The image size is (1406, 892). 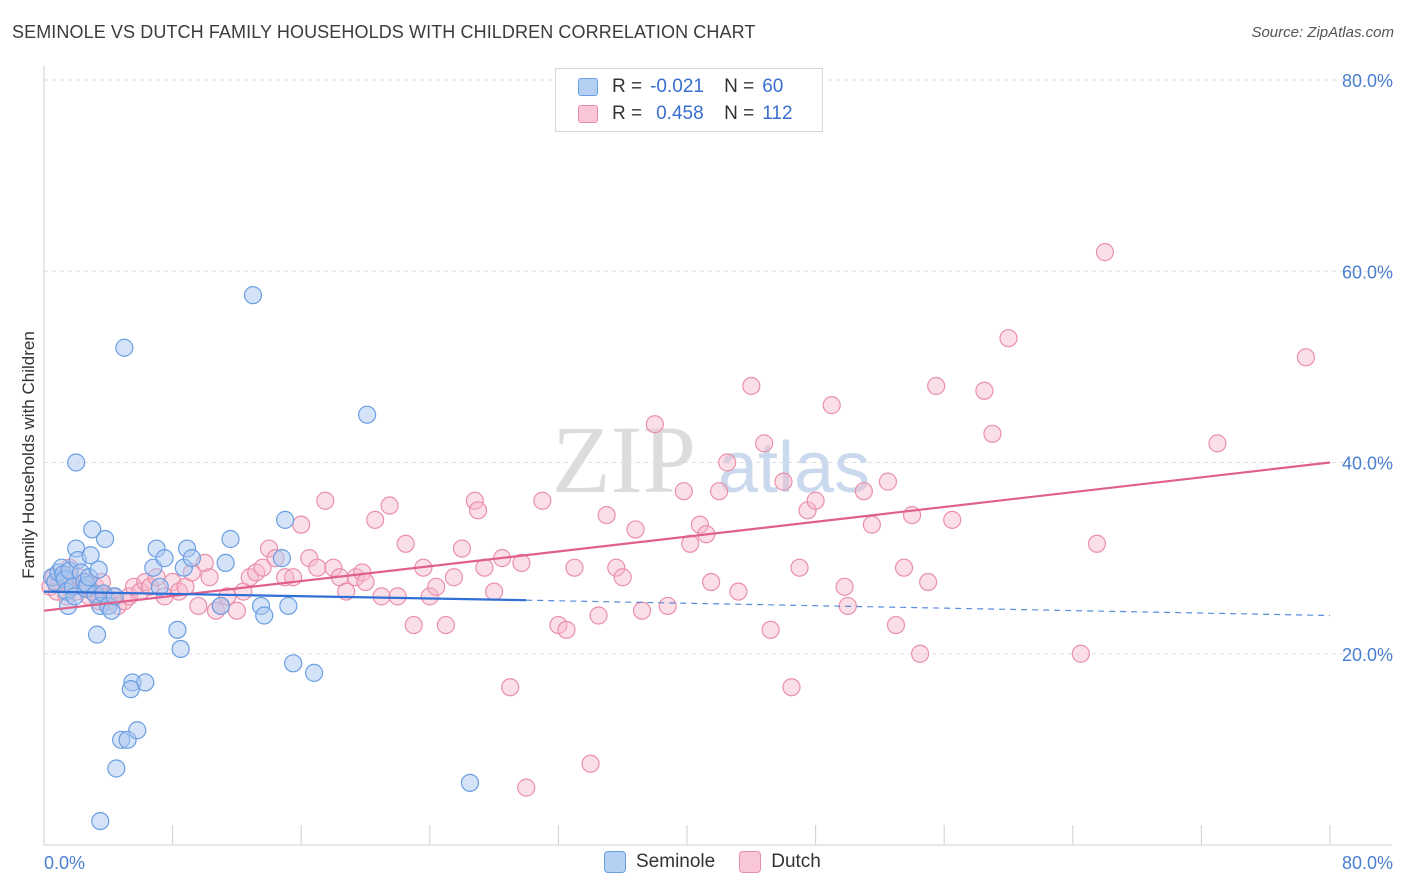 I want to click on seminole-trend-extension, so click(x=928, y=608).